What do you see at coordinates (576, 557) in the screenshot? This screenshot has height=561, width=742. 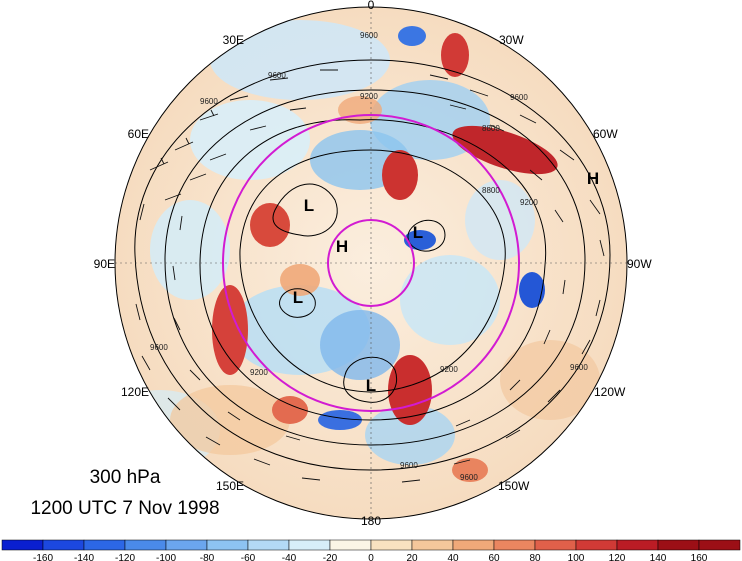 I see `colorbar-tick-label: 100` at bounding box center [576, 557].